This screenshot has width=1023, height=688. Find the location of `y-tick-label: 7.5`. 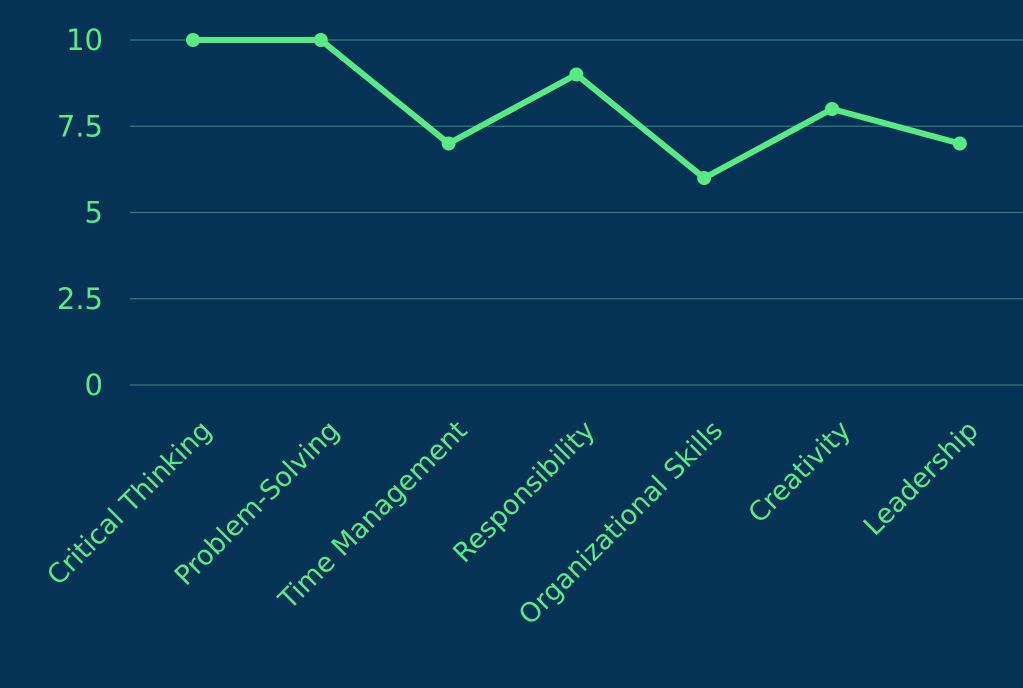

y-tick-label: 7.5 is located at coordinates (80, 126).